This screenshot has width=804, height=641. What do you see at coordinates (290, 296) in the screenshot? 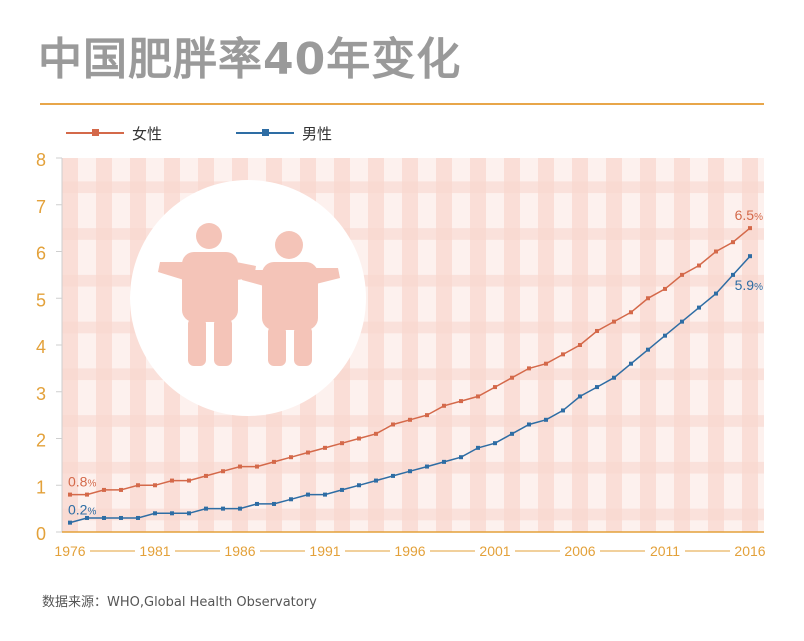
I see `woman-body` at bounding box center [290, 296].